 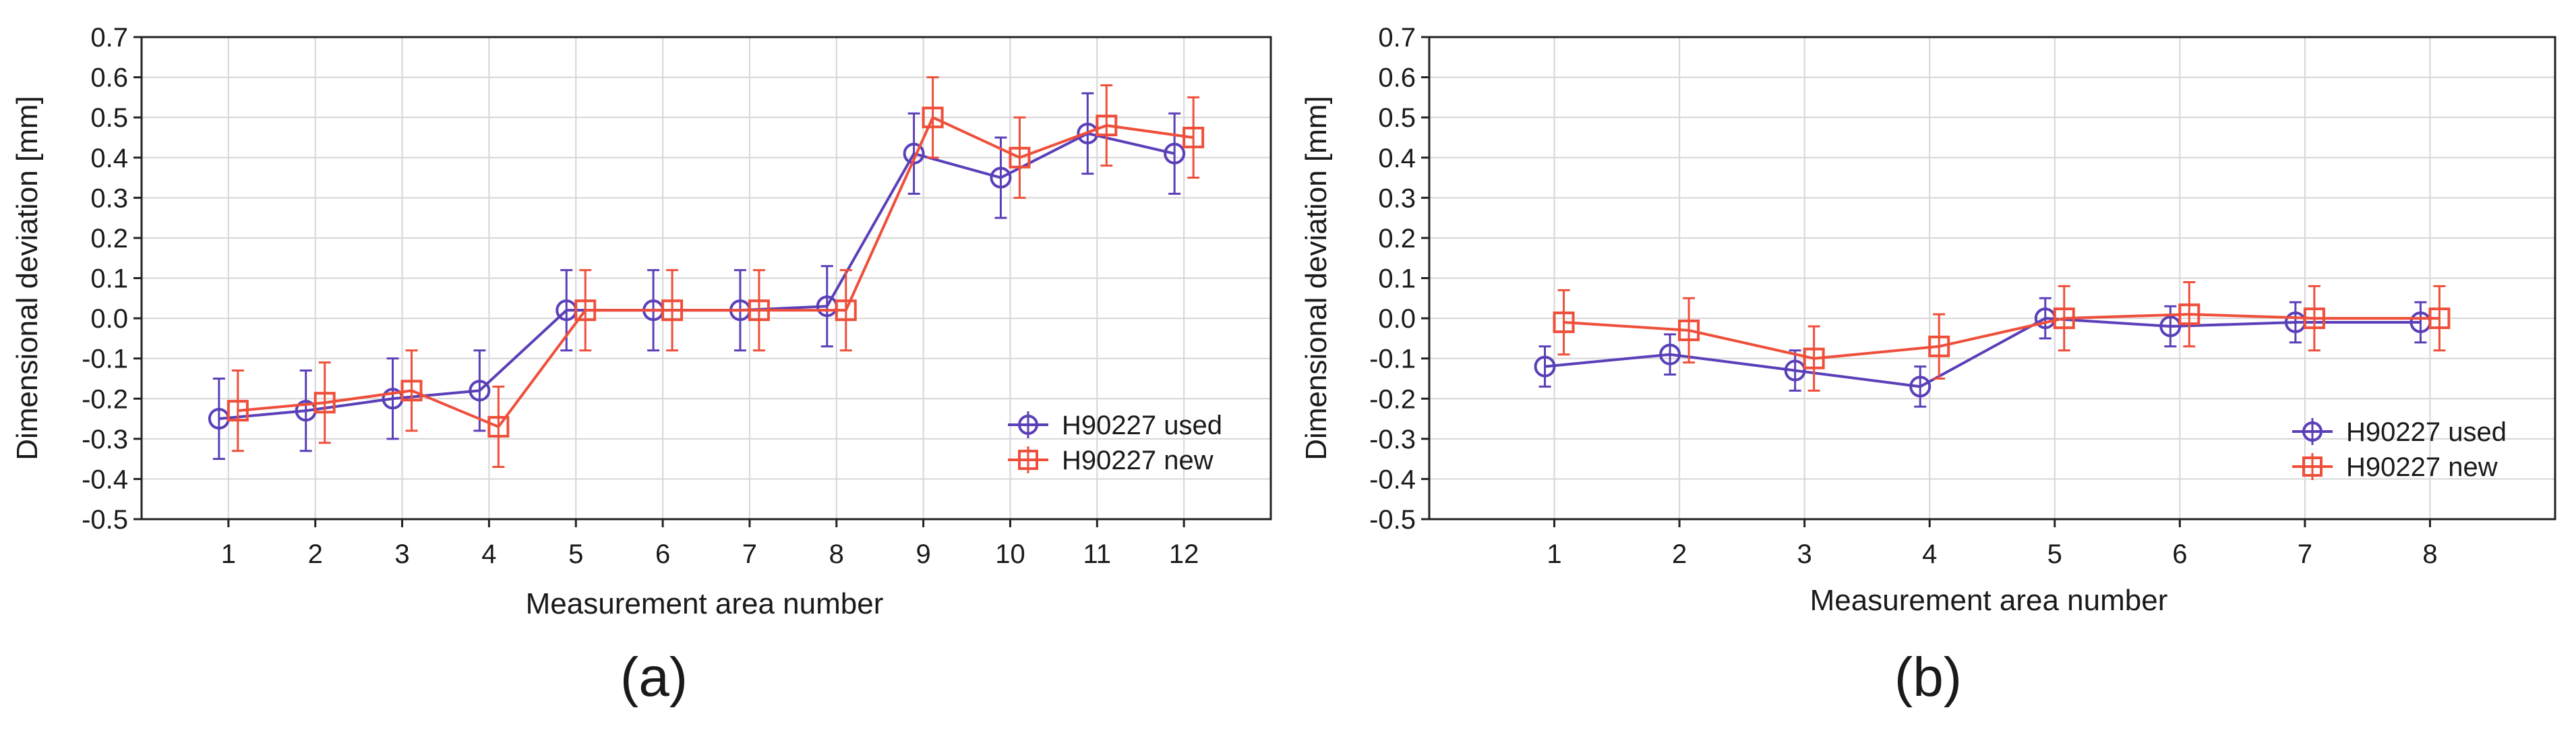 What do you see at coordinates (1184, 554) in the screenshot?
I see `x-tick-label: 12` at bounding box center [1184, 554].